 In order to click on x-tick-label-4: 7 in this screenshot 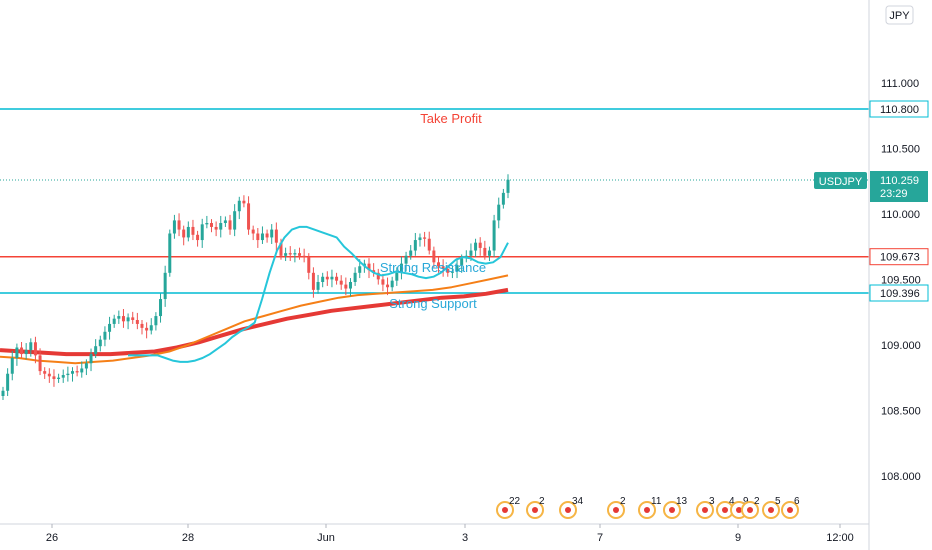, I will do `click(600, 538)`.